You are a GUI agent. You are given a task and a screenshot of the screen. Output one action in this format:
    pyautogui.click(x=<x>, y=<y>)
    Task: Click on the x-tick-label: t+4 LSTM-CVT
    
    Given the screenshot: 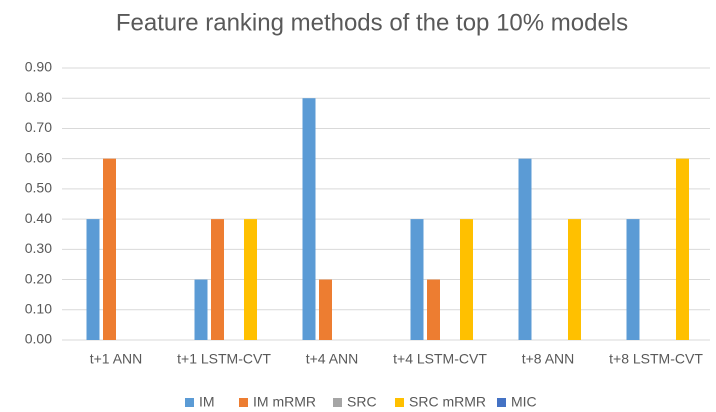 What is the action you would take?
    pyautogui.click(x=440, y=359)
    